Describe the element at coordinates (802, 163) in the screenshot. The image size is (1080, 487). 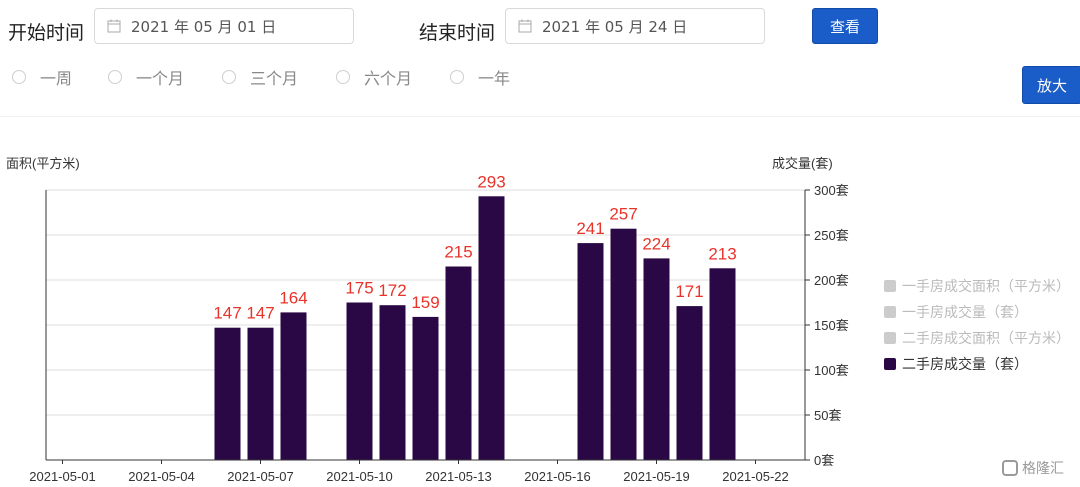
I see `right-axis-label: 成交量(套)` at that location.